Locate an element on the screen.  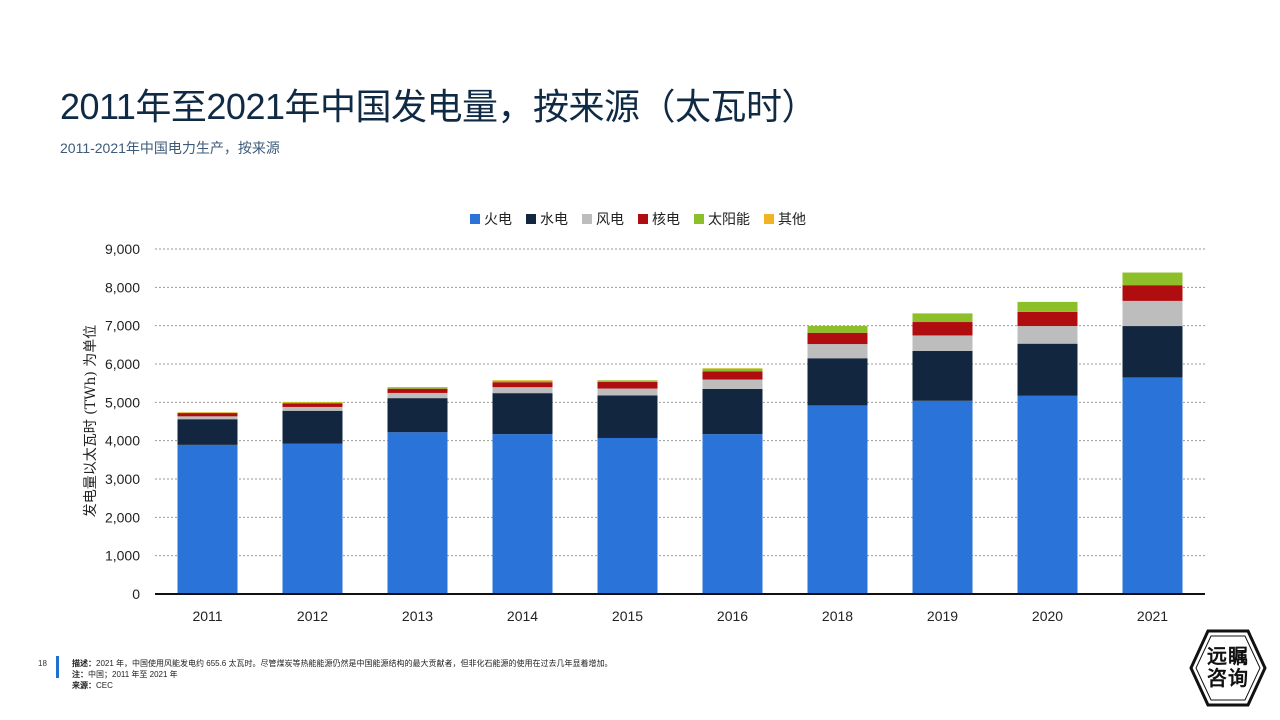
legend-item: 其他 is located at coordinates (785, 219).